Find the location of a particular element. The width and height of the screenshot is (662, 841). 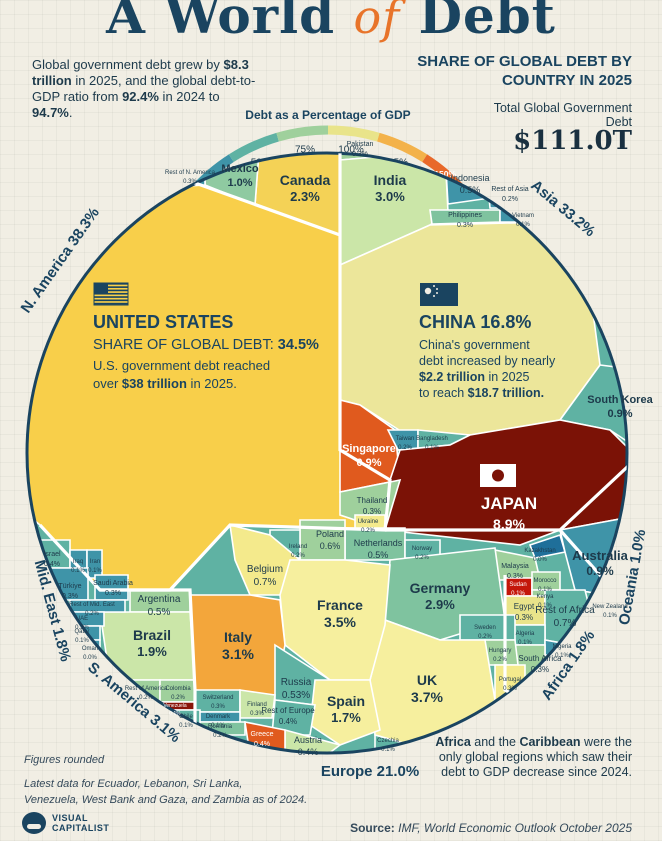

label-t-rkiye: Türkiye is located at coordinates (70, 586).